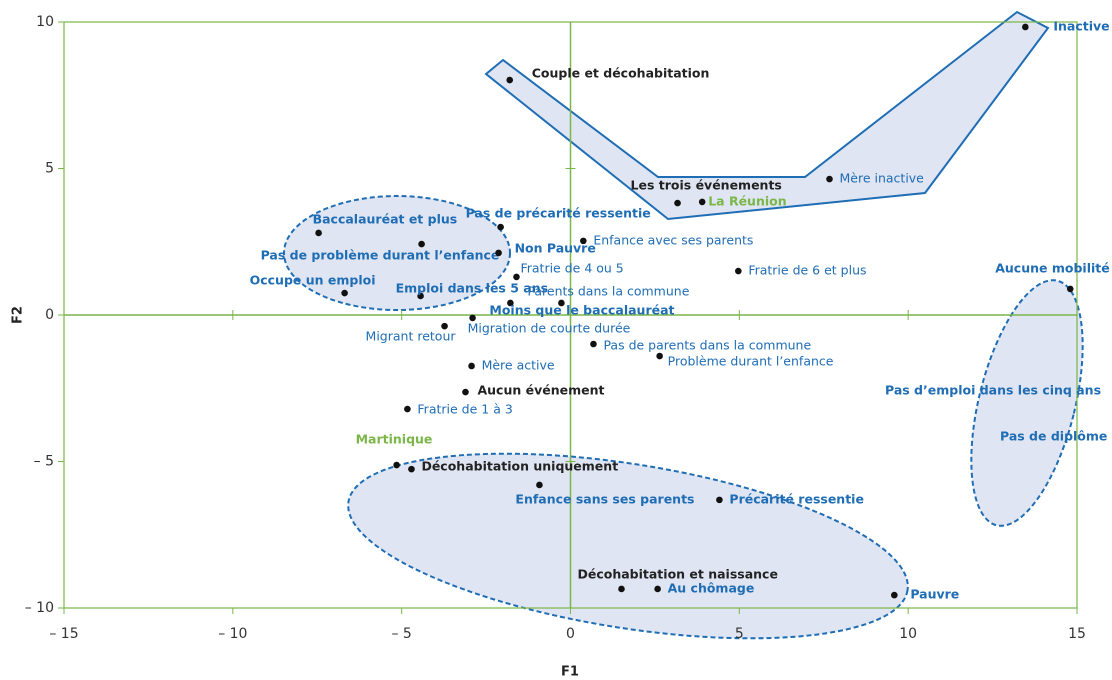 The image size is (1112, 680). Describe the element at coordinates (881, 178) in the screenshot. I see `point-label: Mère inactive` at that location.